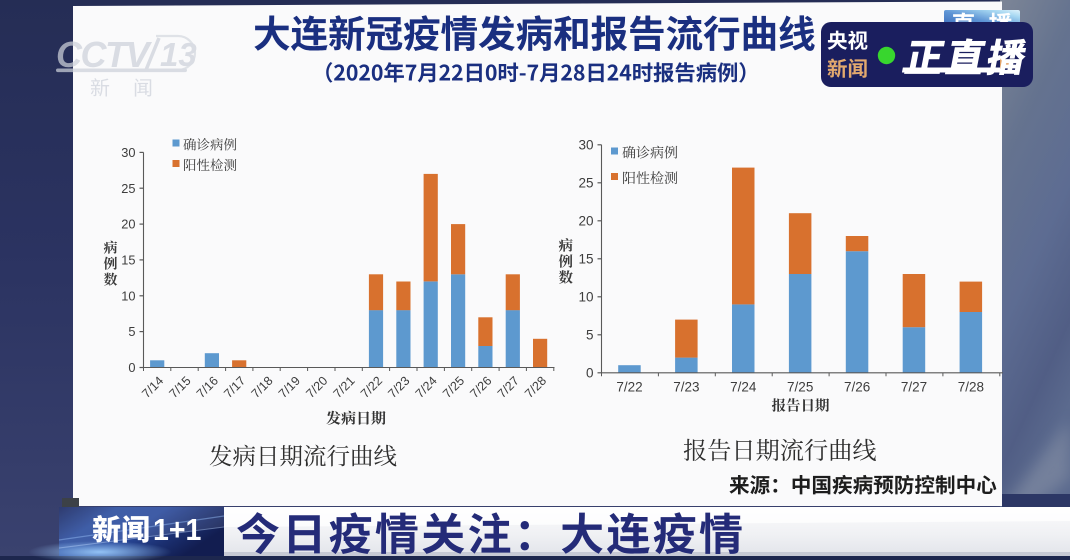 The width and height of the screenshot is (1070, 560). What do you see at coordinates (743, 387) in the screenshot?
I see `svg-text: 7/24` at bounding box center [743, 387].